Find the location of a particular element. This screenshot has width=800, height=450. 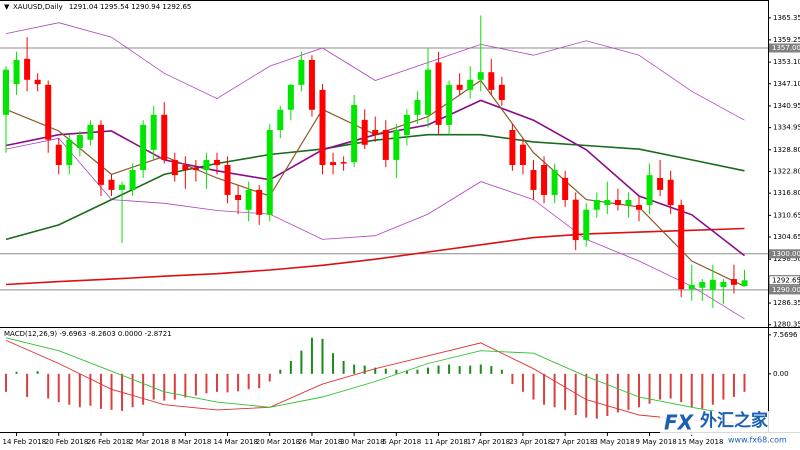

x-tick-label: 8 Mar 2018 is located at coordinates (191, 442).